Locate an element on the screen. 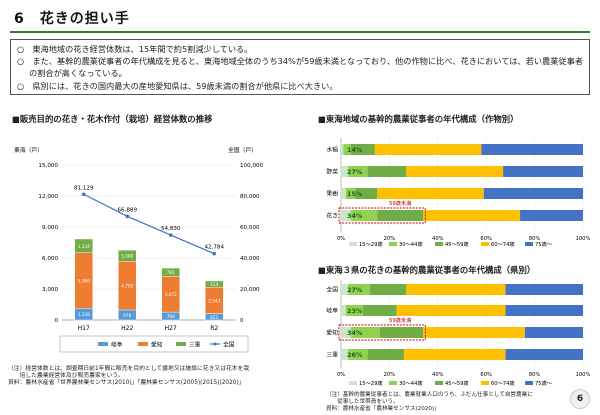  page-title: 6 花きの担い手 is located at coordinates (72, 19).